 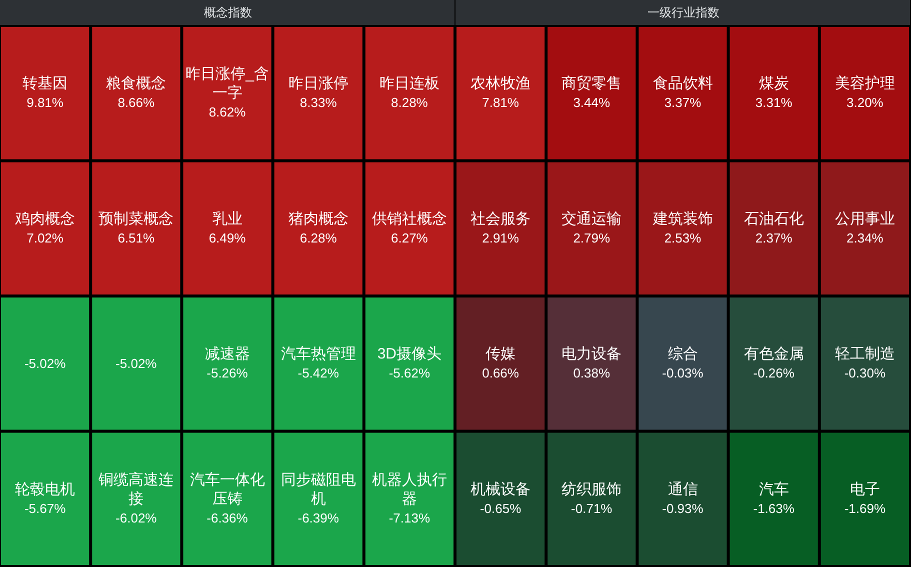 What do you see at coordinates (45, 102) in the screenshot?
I see `data-label: 9.81%` at bounding box center [45, 102].